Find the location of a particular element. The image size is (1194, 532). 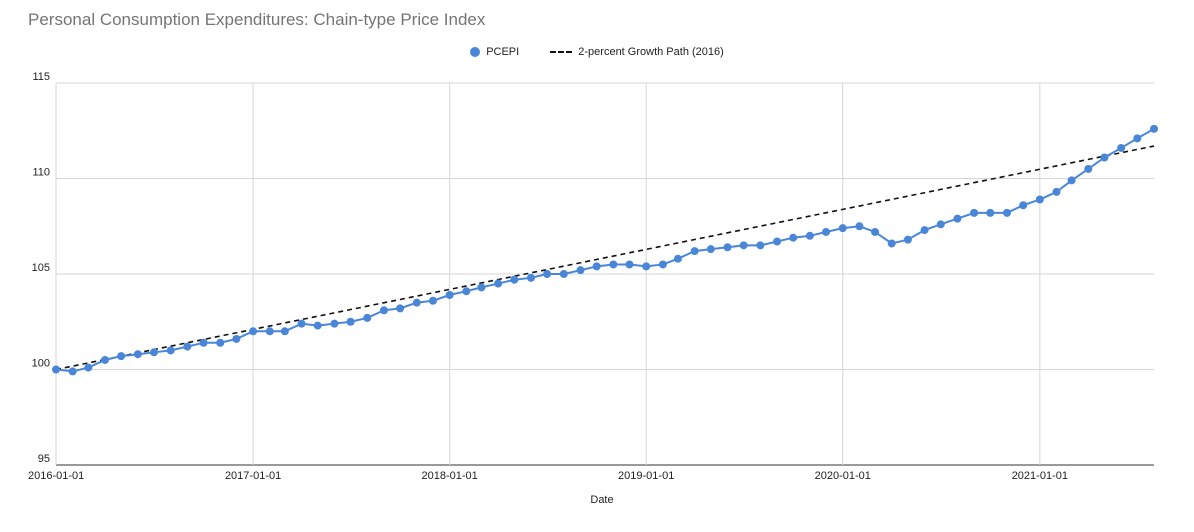

y-tick-label: 110 is located at coordinates (41, 173).